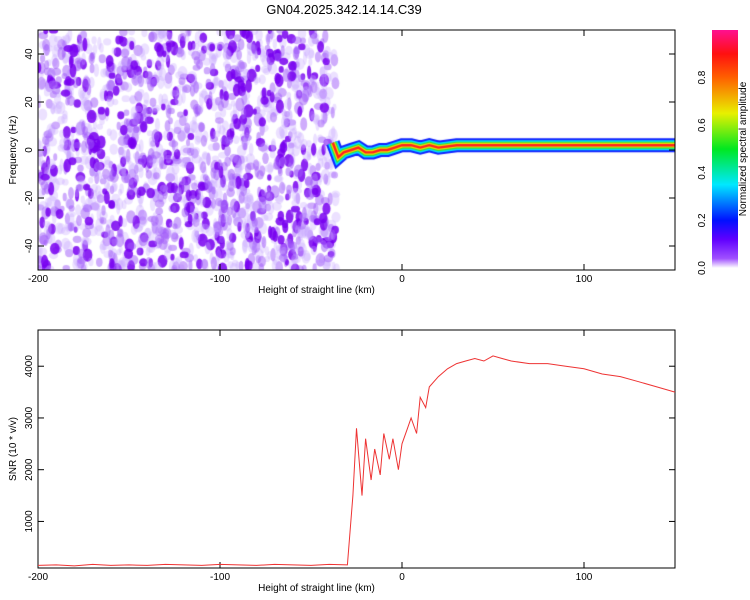 The image size is (750, 600). Describe the element at coordinates (29, 417) in the screenshot. I see `y-tick-label: 3000` at that location.